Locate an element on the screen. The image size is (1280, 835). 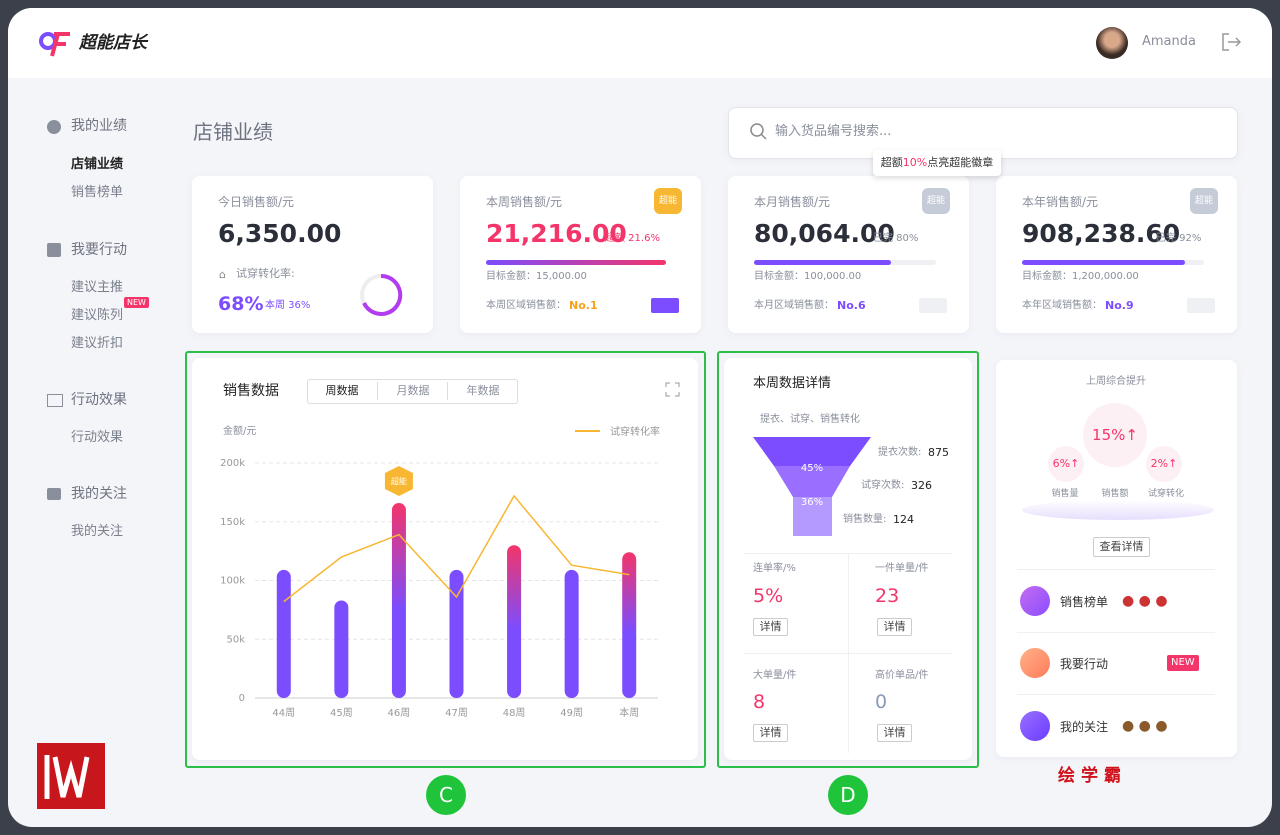
badge: 超能 is located at coordinates (1204, 201).